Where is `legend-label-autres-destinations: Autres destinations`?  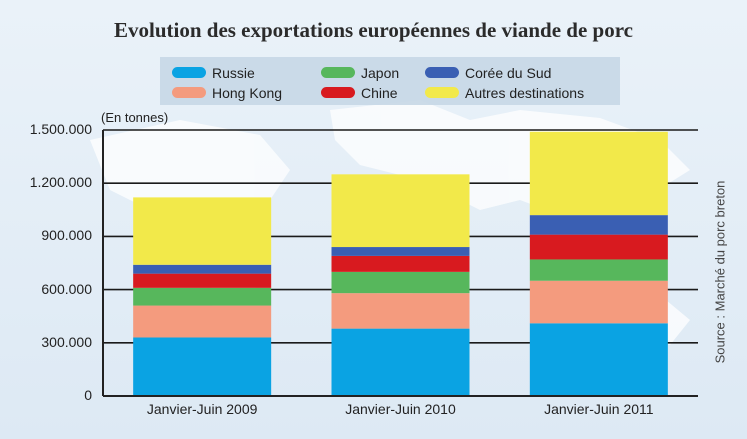 legend-label-autres-destinations: Autres destinations is located at coordinates (525, 93).